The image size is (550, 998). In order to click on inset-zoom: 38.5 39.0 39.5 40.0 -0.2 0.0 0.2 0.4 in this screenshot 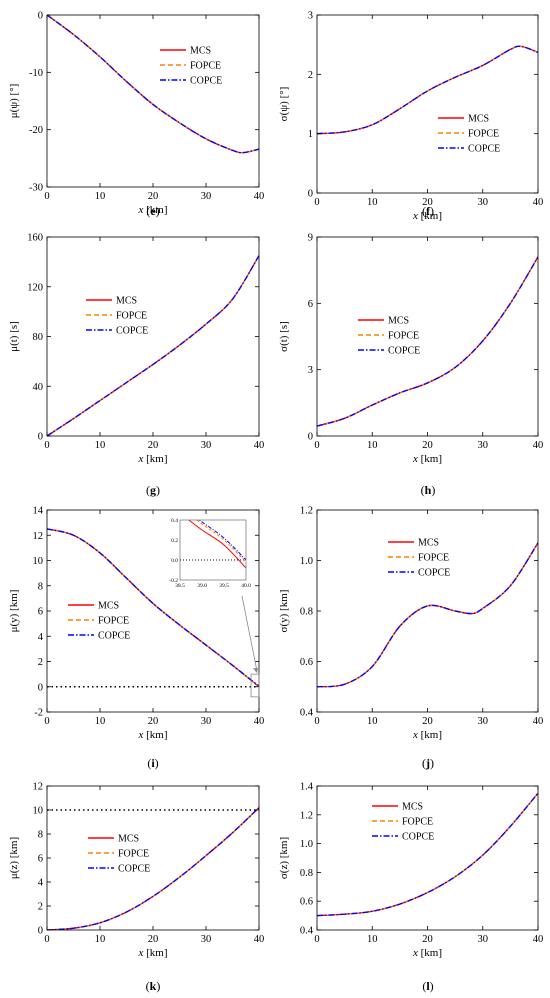, I will do `click(214, 608)`.